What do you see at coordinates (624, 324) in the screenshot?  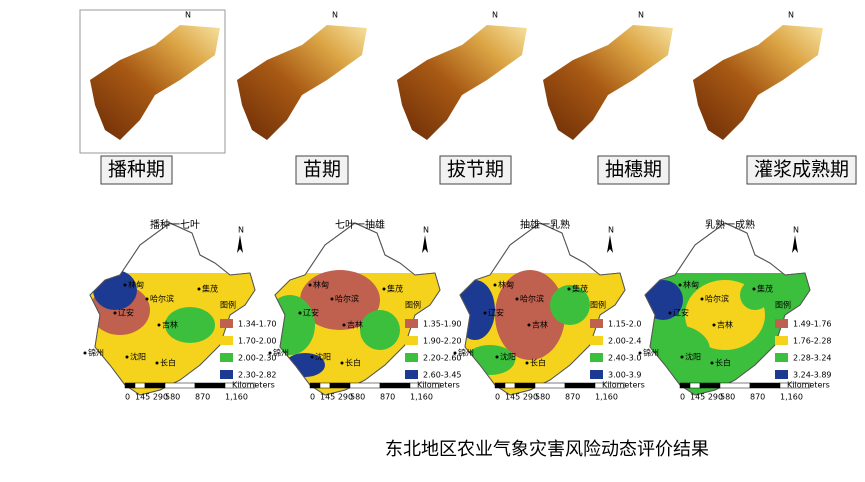 I see `legend-label: 1.15-2.0` at bounding box center [624, 324].